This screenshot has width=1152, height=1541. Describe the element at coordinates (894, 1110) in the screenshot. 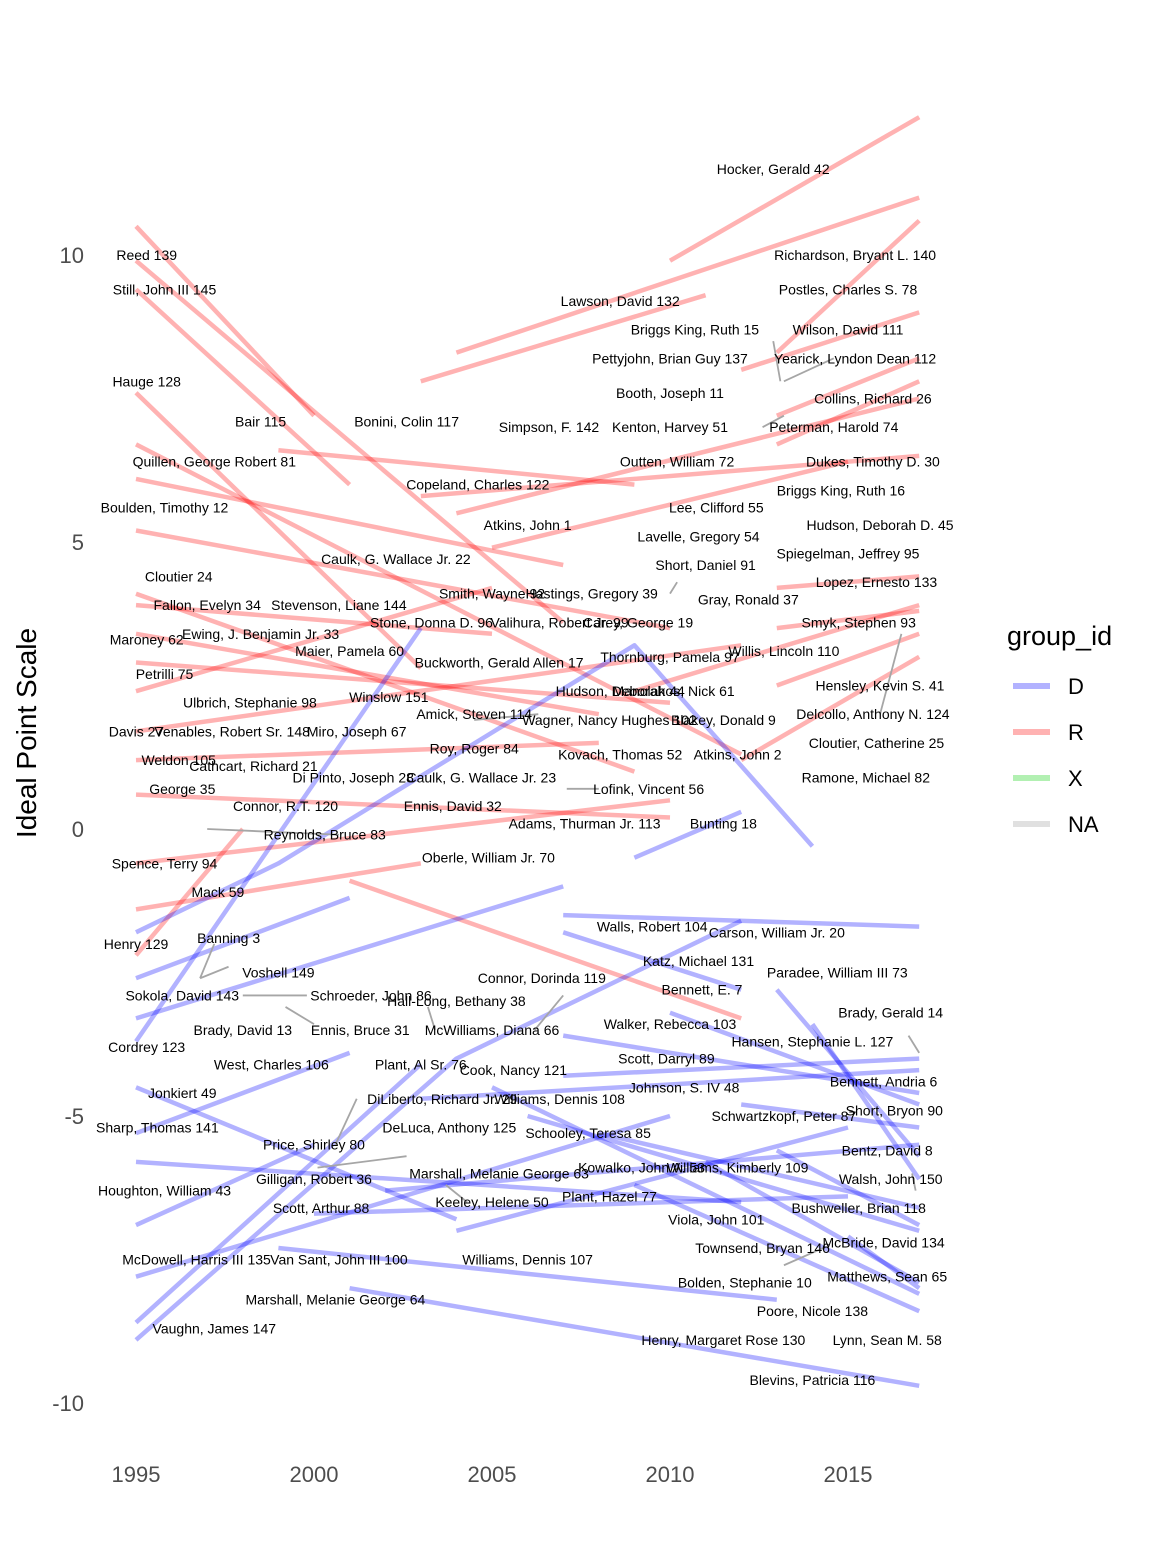

I see `member-label: Short, Bryon 90` at that location.